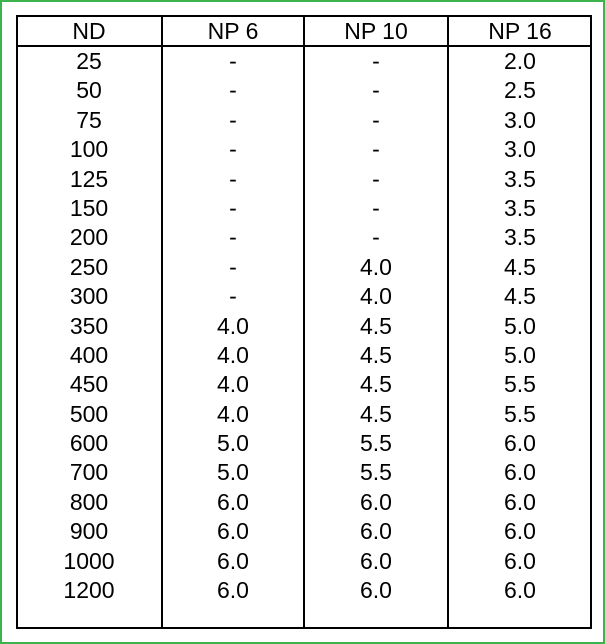 Image resolution: width=605 pixels, height=644 pixels. I want to click on table-row: 250 - 4.0 4.5, so click(304, 267).